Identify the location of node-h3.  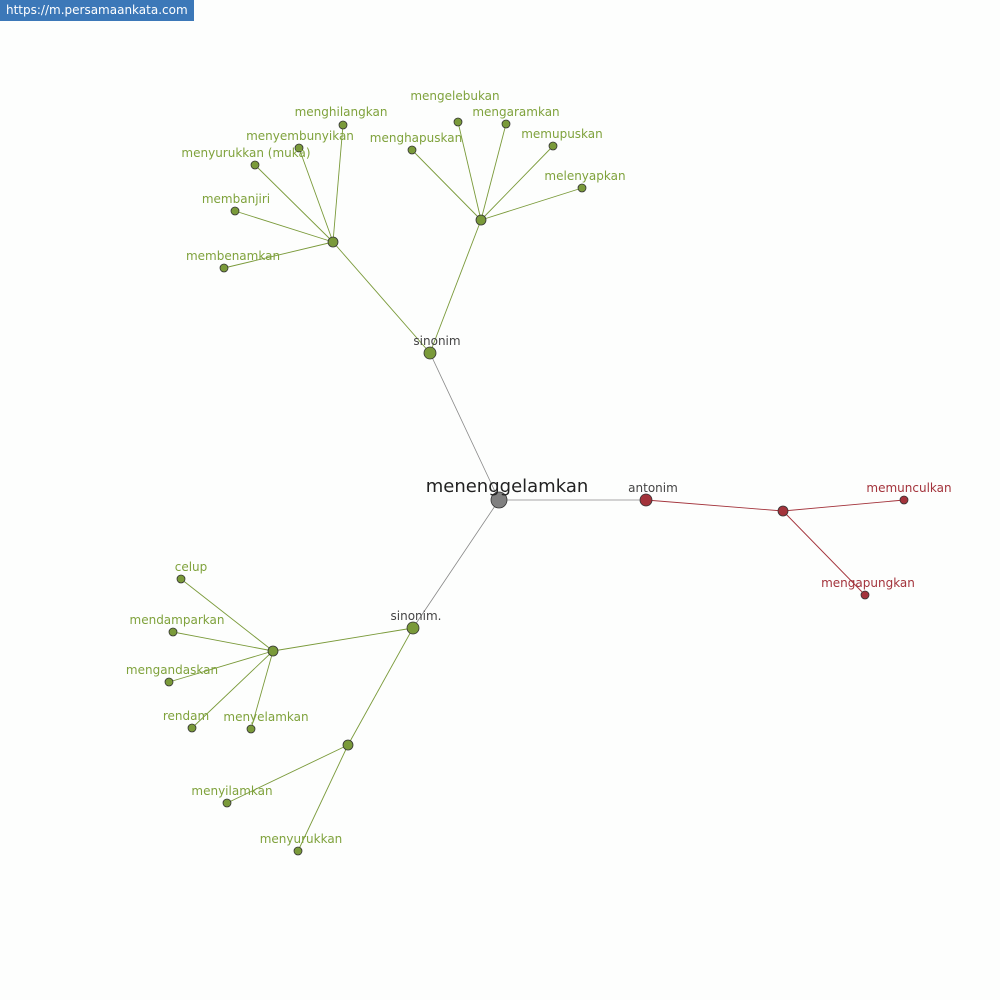
(273, 651).